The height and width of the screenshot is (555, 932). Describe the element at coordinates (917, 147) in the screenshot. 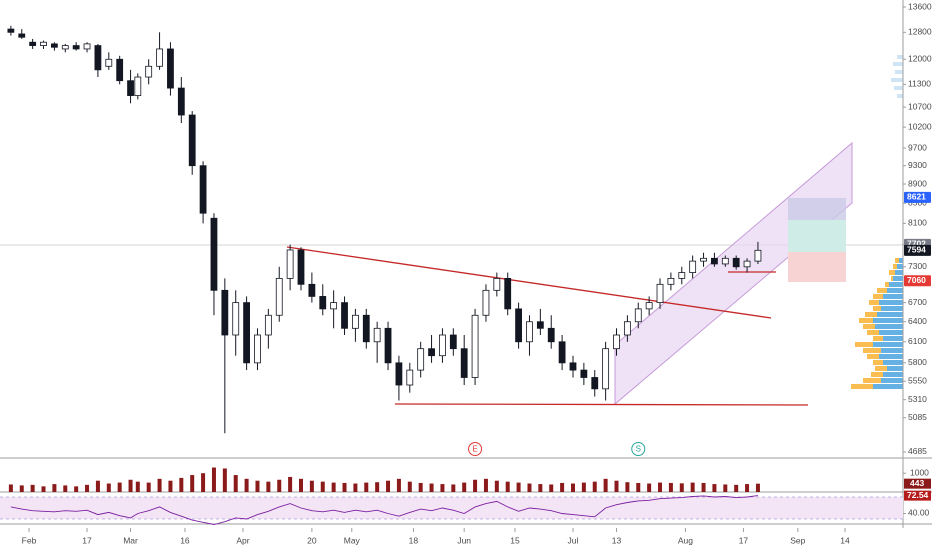

I see `y-tick-label: 9700` at that location.